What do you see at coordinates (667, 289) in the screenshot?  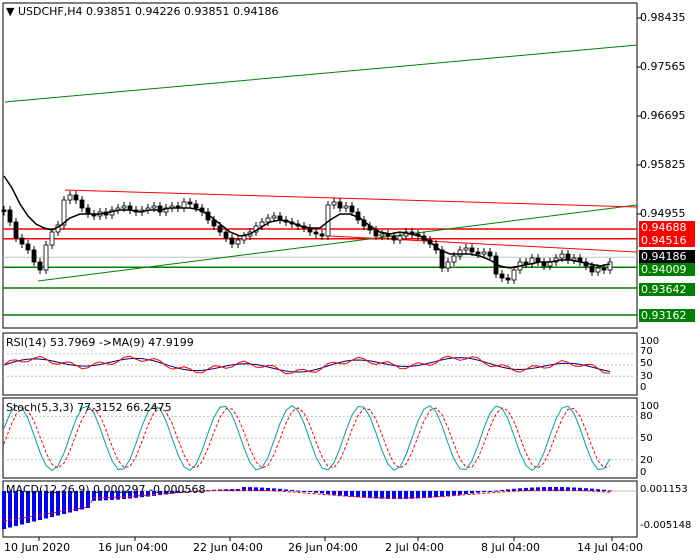 I see `price-tag-support-2: 0.93642` at bounding box center [667, 289].